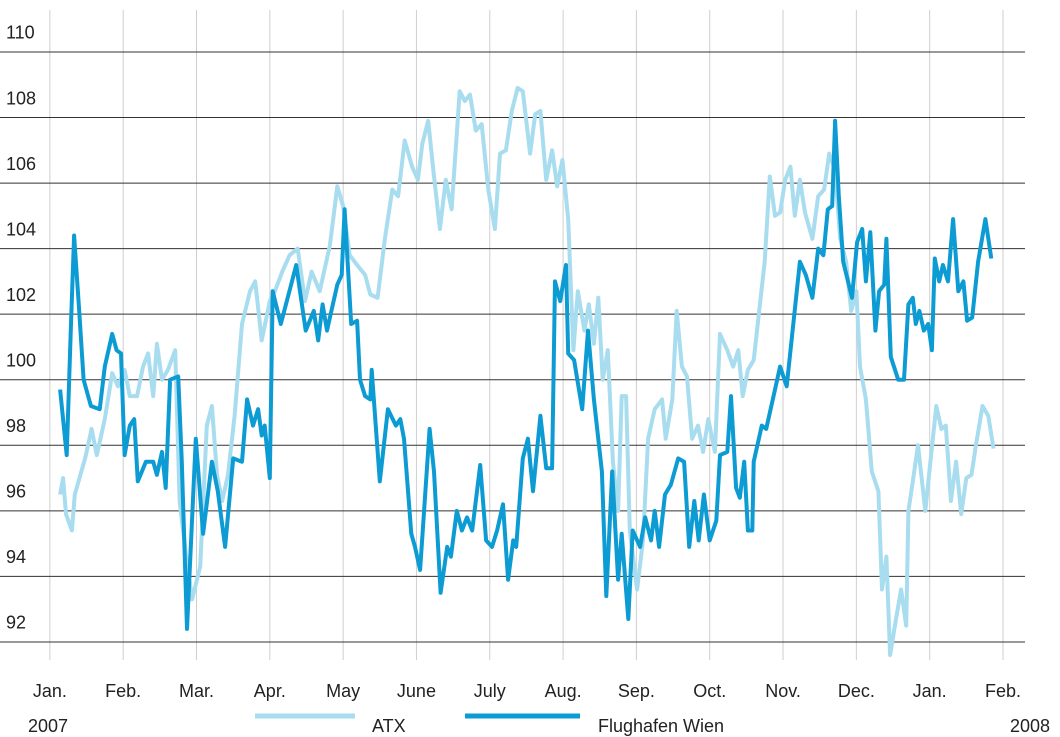 The width and height of the screenshot is (1060, 737). I want to click on x-tick-label: Apr., so click(270, 691).